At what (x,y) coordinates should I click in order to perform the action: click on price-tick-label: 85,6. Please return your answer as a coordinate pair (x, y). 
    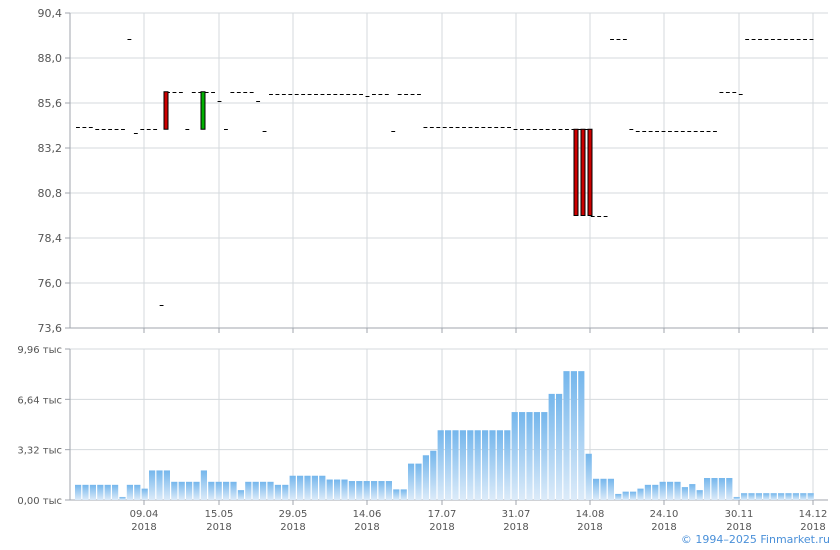
    Looking at the image, I should click on (50, 103).